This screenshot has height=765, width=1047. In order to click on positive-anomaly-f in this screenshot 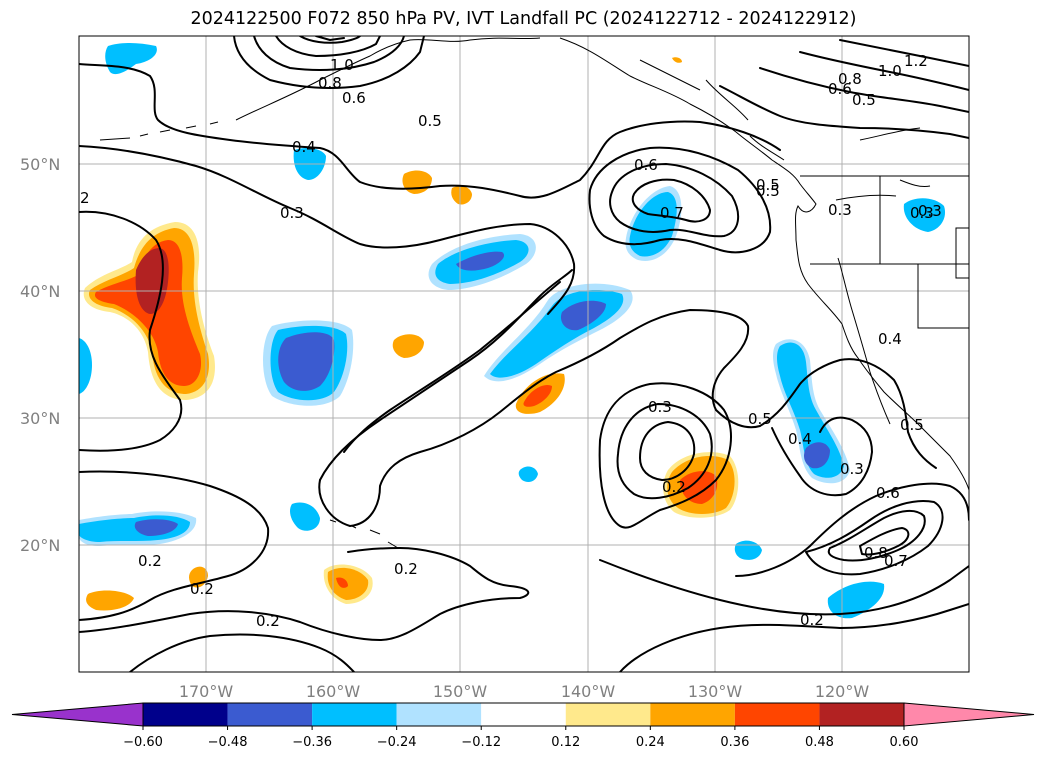, I will do `click(110, 600)`.